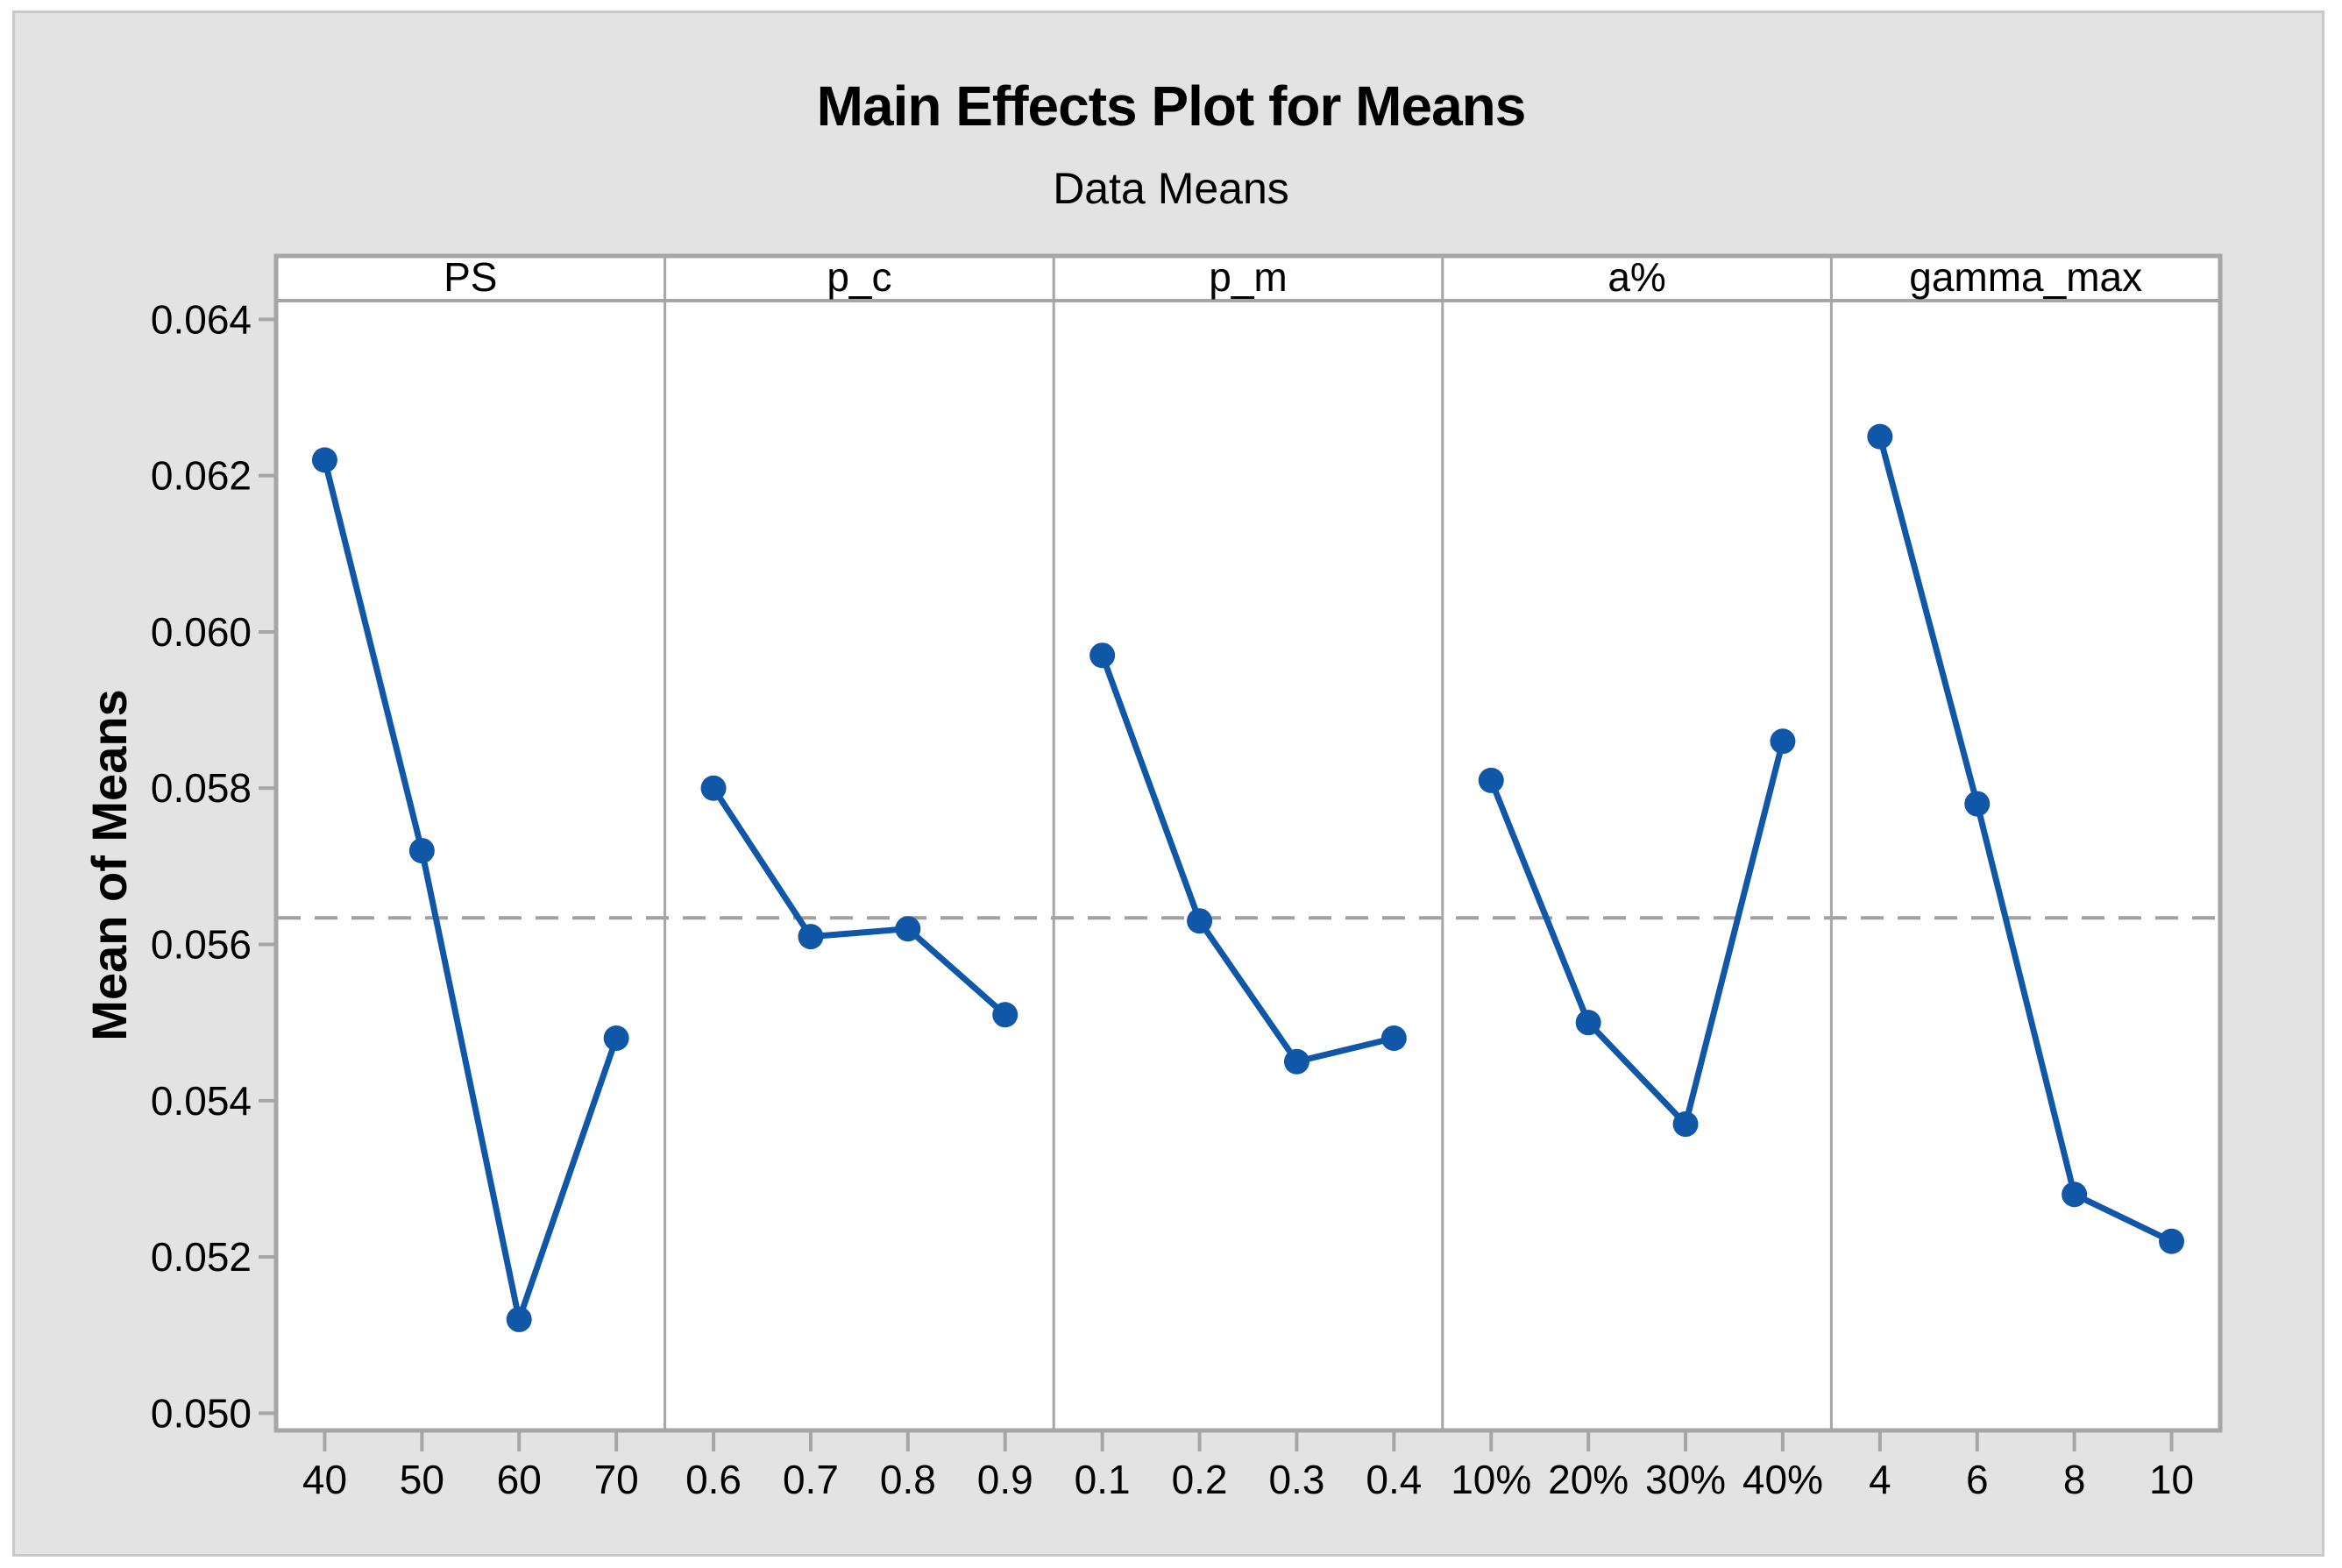 The width and height of the screenshot is (2342, 1568). I want to click on y-axis-tick-label: 0.062, so click(201, 476).